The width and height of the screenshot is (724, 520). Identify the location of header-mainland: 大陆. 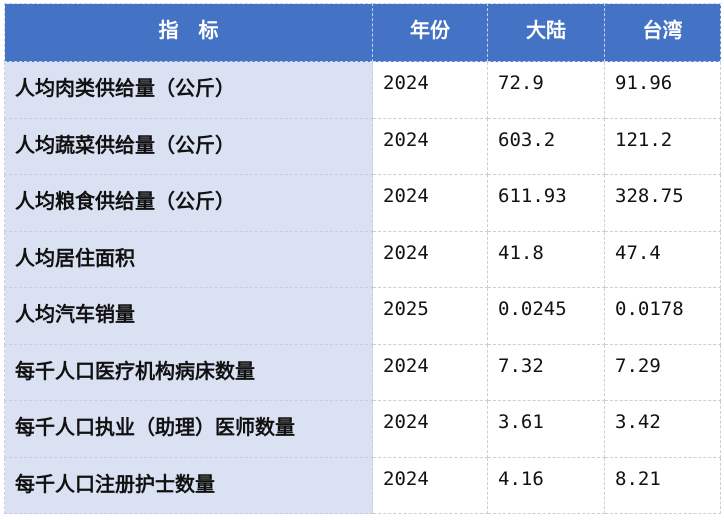
(546, 32).